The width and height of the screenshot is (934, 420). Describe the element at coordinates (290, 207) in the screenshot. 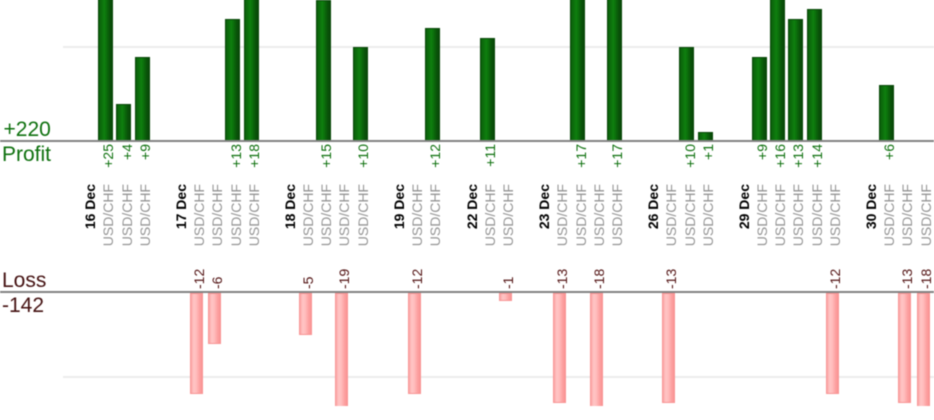

I see `date-label: 18 Dec` at that location.